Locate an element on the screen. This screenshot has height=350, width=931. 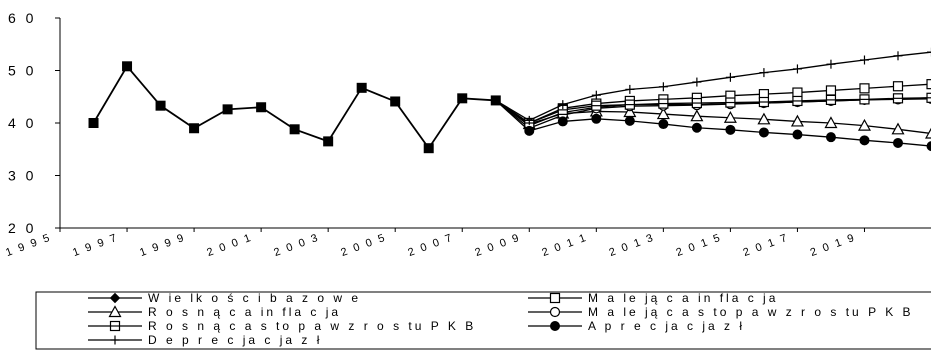
legend-label: M a le ją c a in fla c ja is located at coordinates (683, 298).